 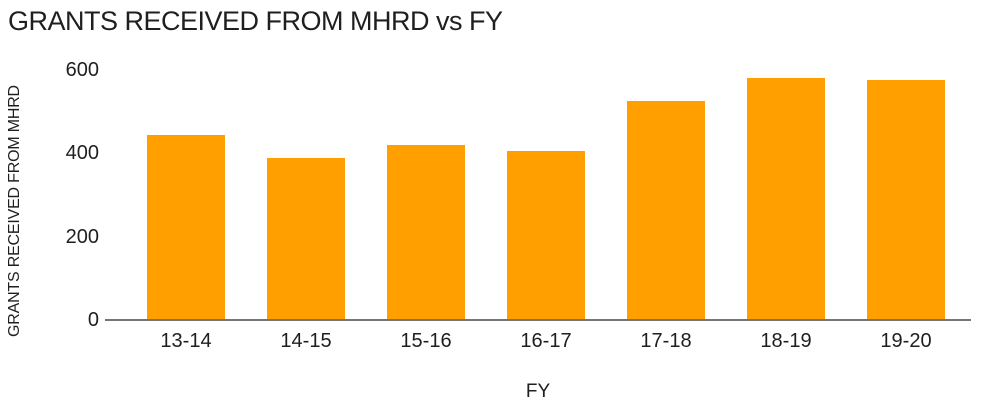 What do you see at coordinates (786, 341) in the screenshot?
I see `x-tick-label: 18-19` at bounding box center [786, 341].